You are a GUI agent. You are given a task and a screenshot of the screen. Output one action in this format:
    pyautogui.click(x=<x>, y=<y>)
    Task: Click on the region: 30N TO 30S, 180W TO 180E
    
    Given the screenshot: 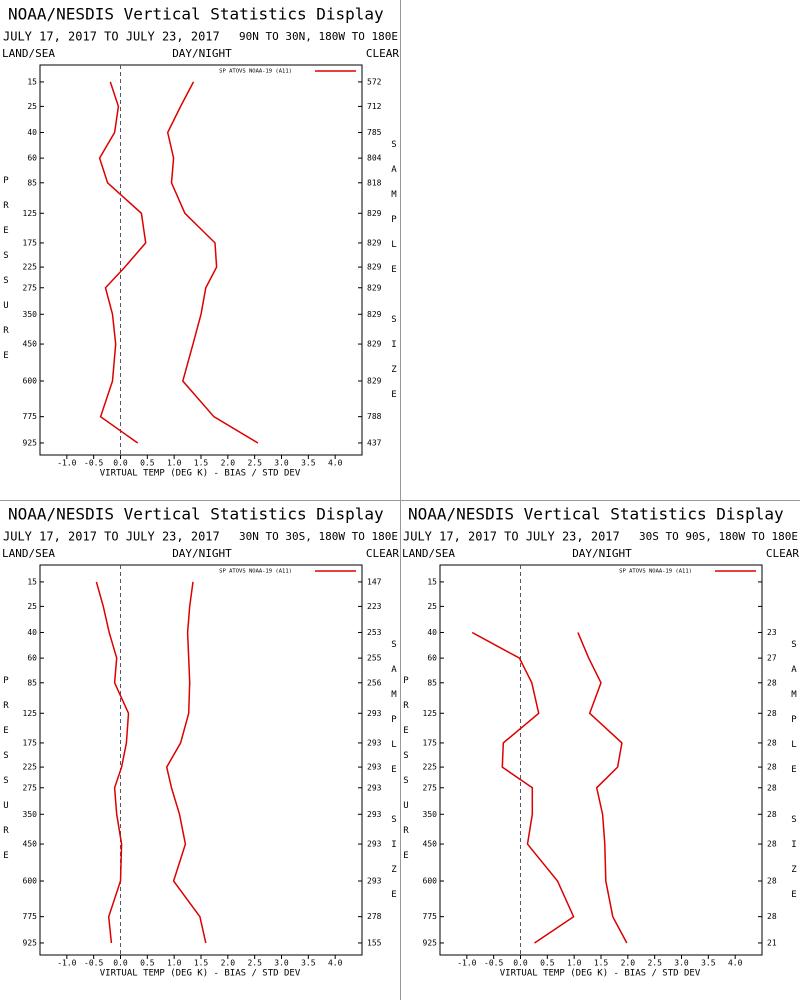 What is the action you would take?
    pyautogui.click(x=318, y=536)
    